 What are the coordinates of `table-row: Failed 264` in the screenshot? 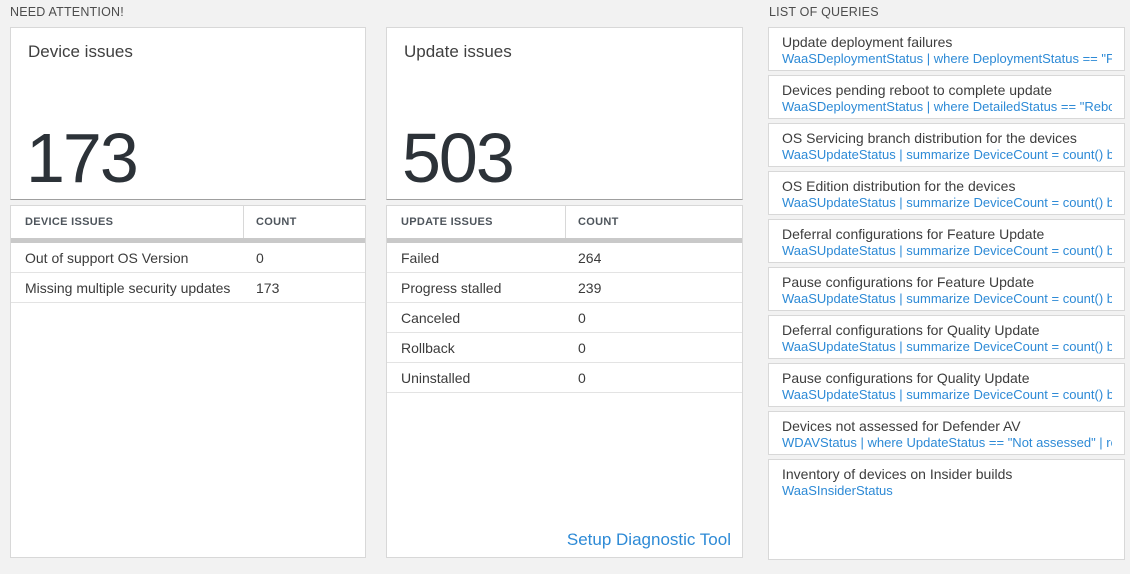 It's located at (564, 258).